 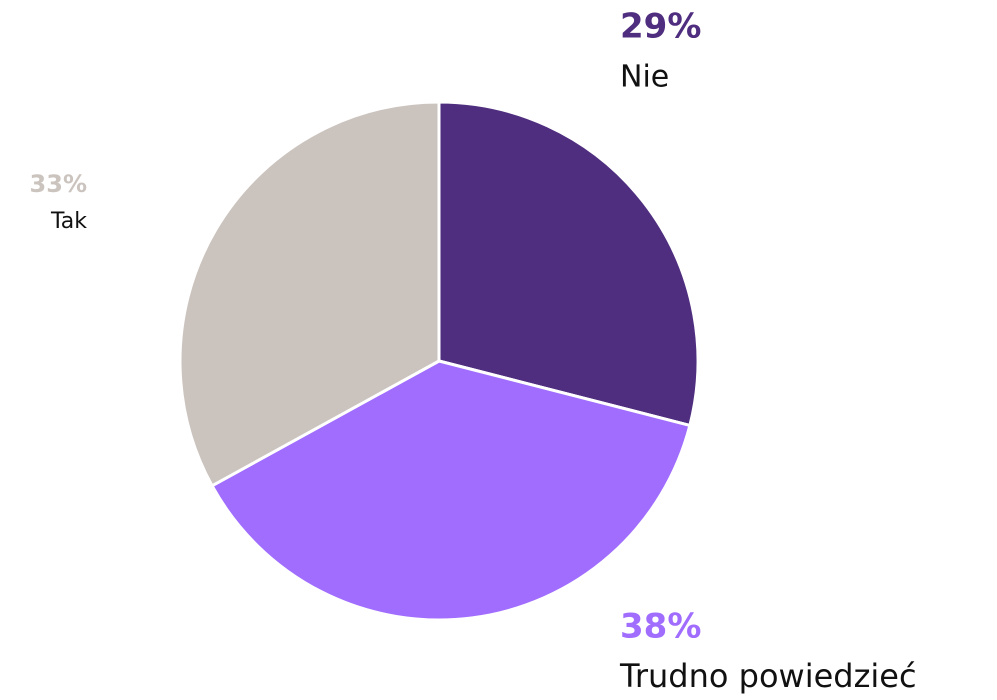 I want to click on category-label: Nie, so click(x=644, y=77).